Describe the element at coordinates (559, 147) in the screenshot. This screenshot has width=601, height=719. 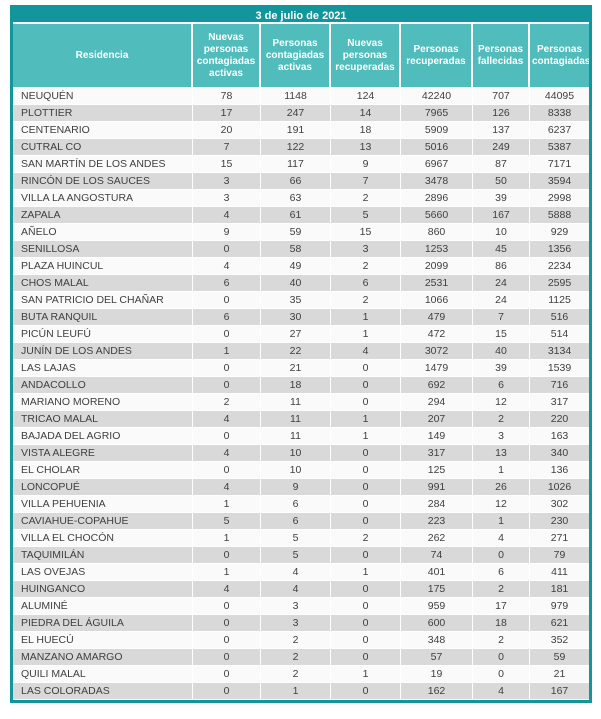
I see `value-cell: 5387` at that location.